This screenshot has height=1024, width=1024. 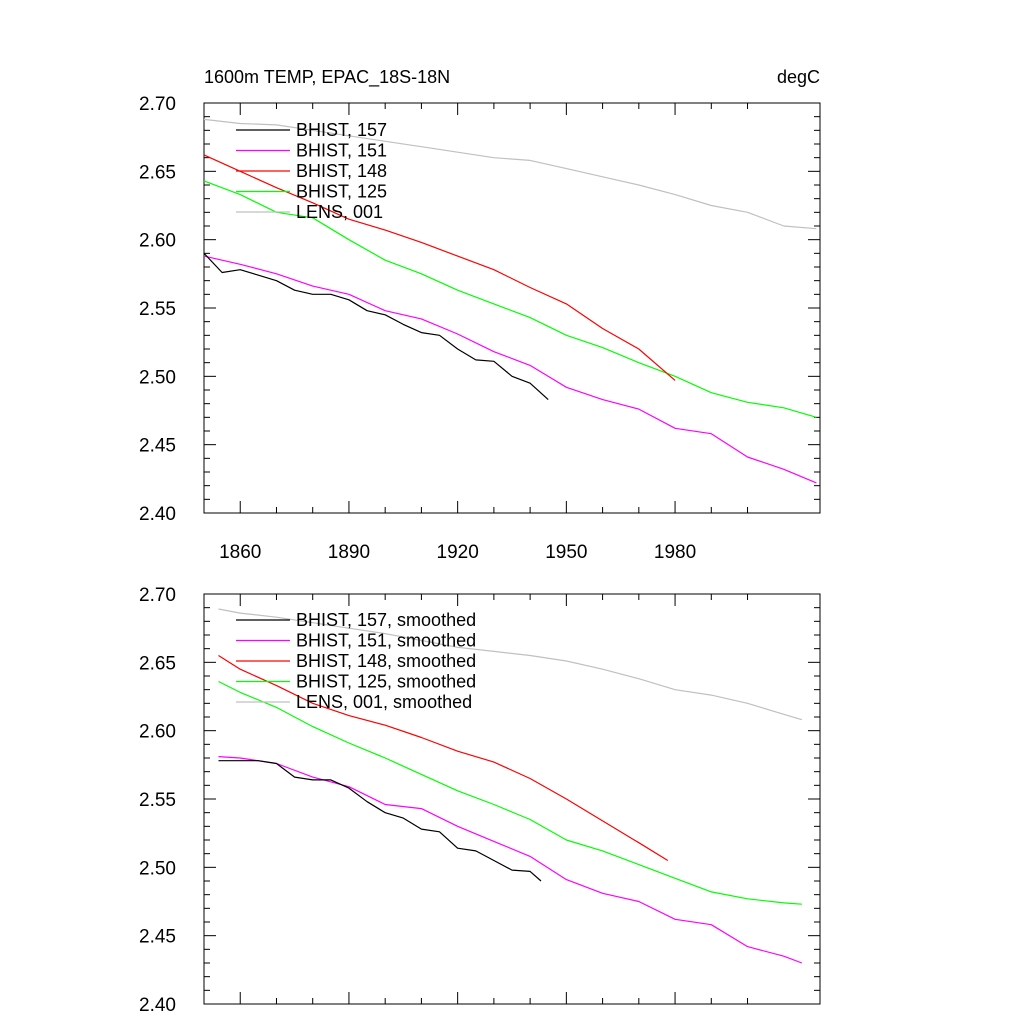 What do you see at coordinates (386, 682) in the screenshot?
I see `legend-label: BHIST, 125, smoothed` at bounding box center [386, 682].